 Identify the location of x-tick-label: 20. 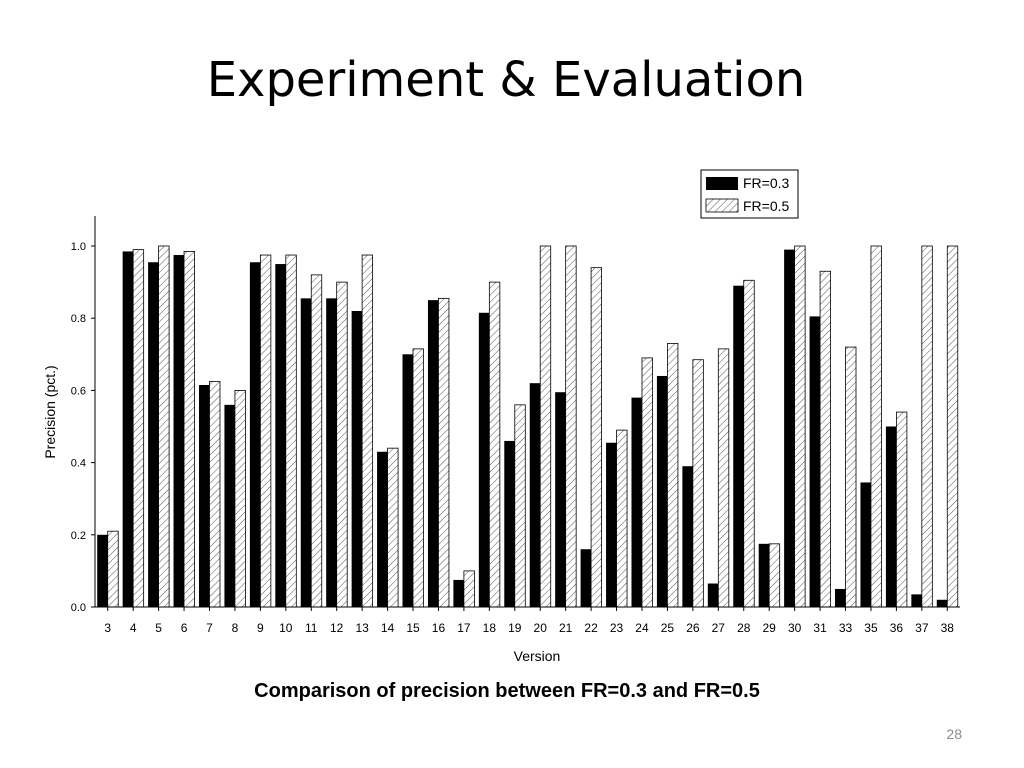
(541, 628).